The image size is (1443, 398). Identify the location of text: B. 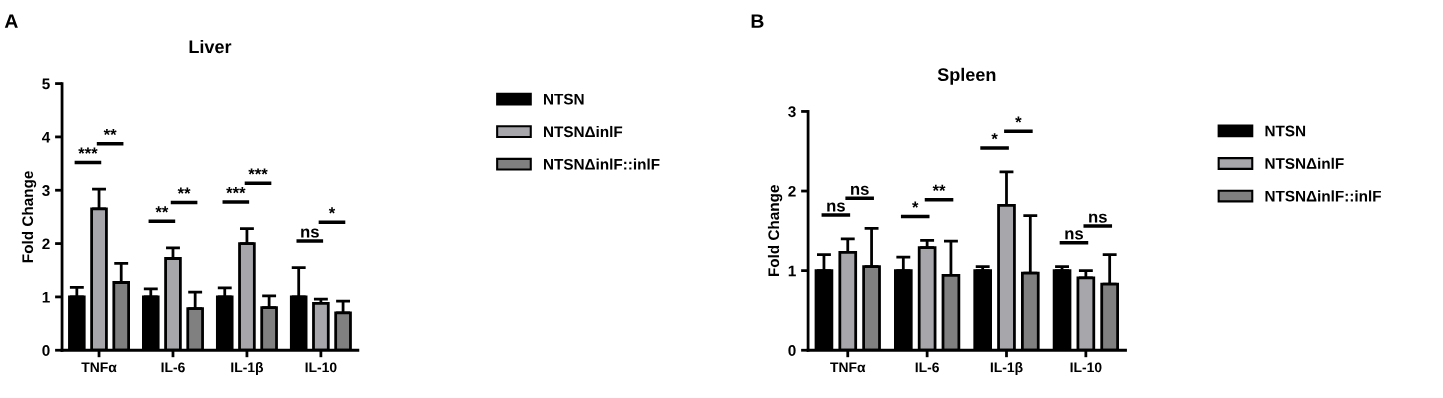
(757, 21).